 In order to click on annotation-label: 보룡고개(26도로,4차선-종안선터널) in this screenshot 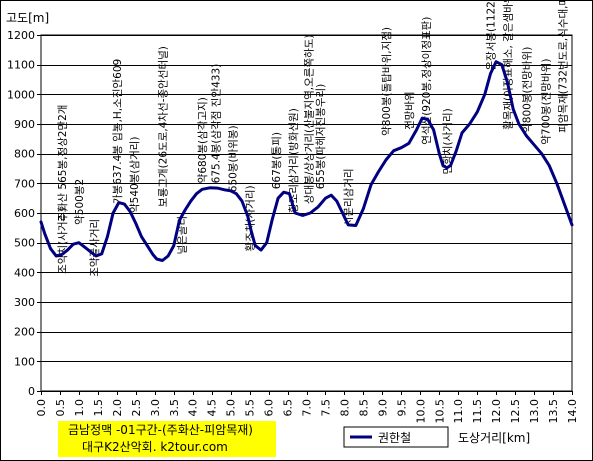, I will do `click(163, 126)`.